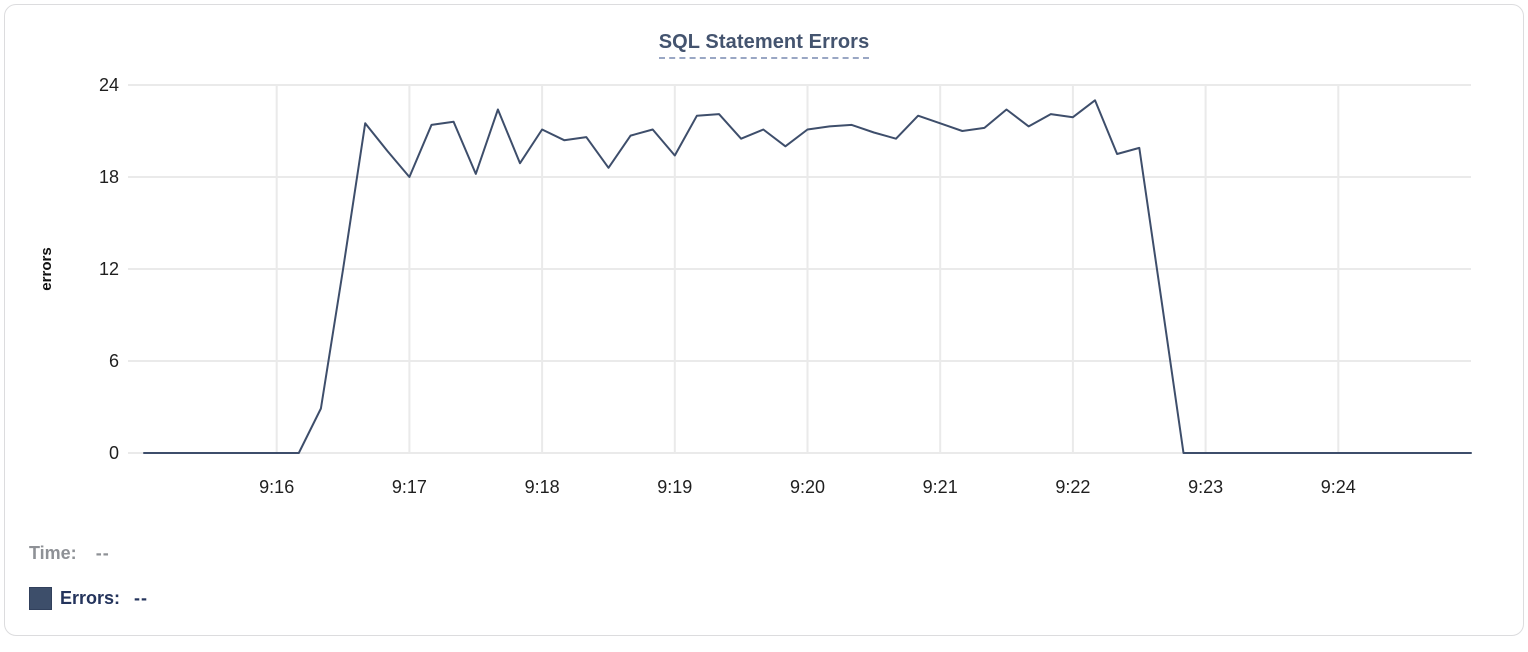 The width and height of the screenshot is (1528, 652). I want to click on x-tick-label: 9:23, so click(1205, 487).